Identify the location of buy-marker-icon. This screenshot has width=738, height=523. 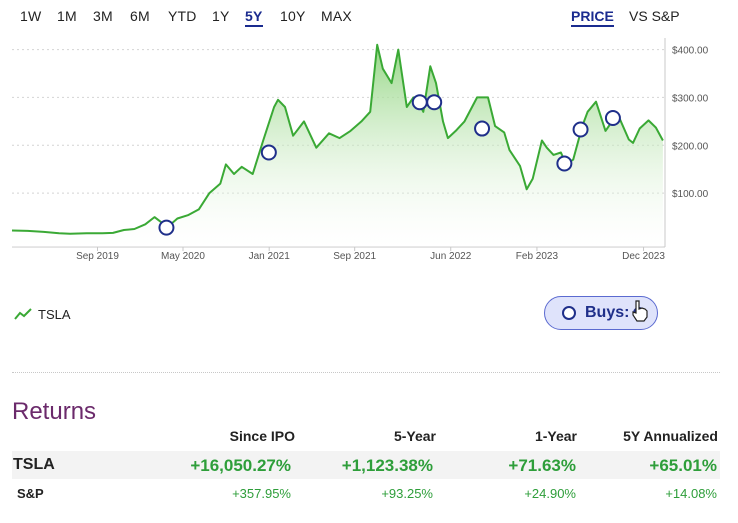
(569, 313).